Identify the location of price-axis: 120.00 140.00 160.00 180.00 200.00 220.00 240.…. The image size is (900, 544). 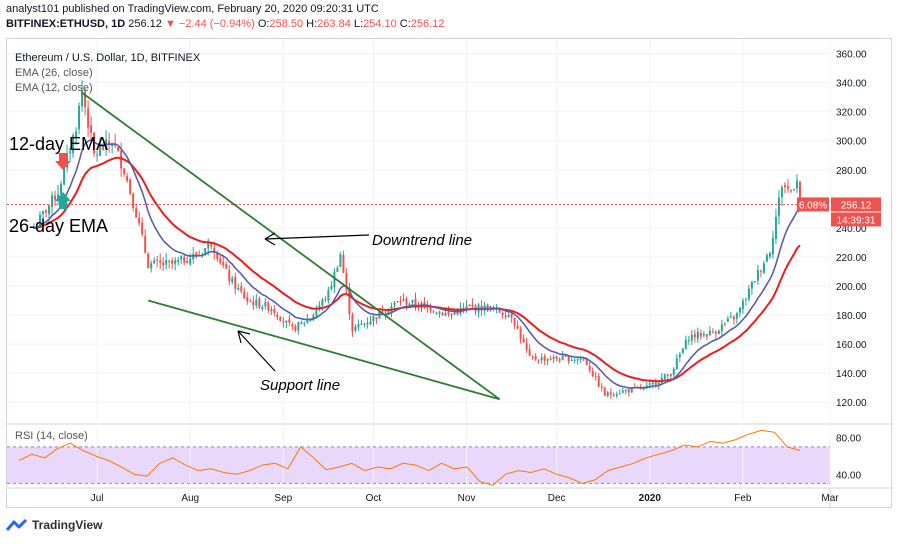
(851, 230).